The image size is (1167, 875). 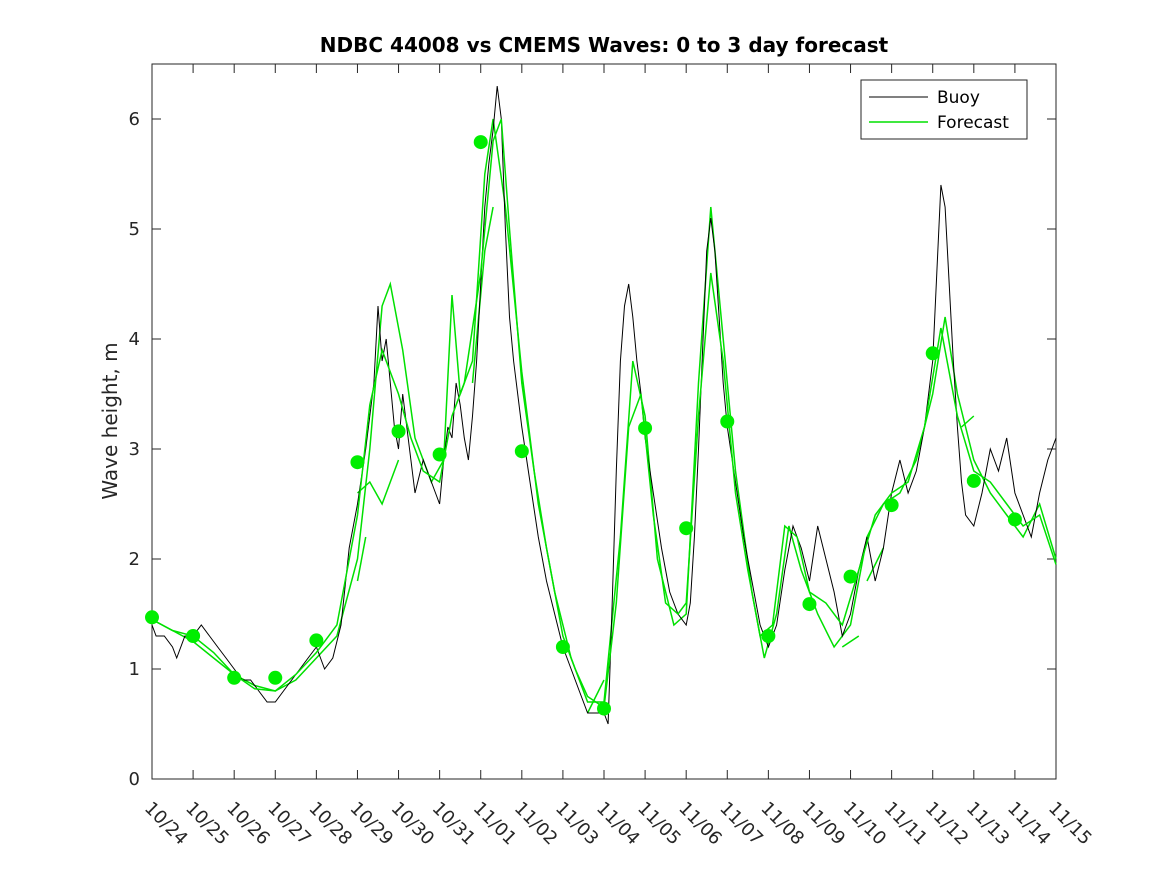 I want to click on y-tick-label: 1, so click(x=134, y=669).